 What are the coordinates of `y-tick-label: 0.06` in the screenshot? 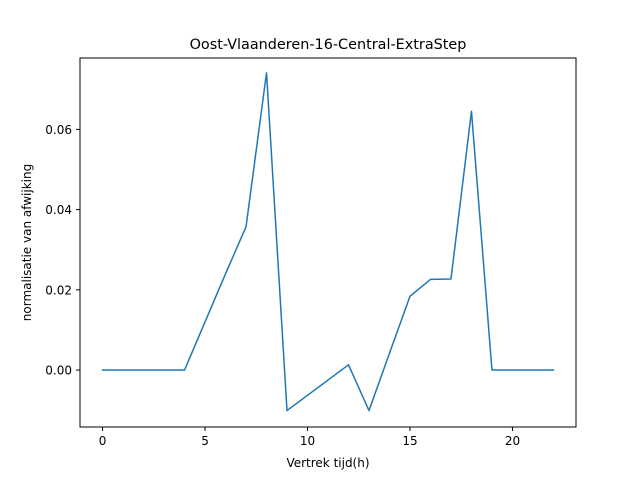 It's located at (58, 130).